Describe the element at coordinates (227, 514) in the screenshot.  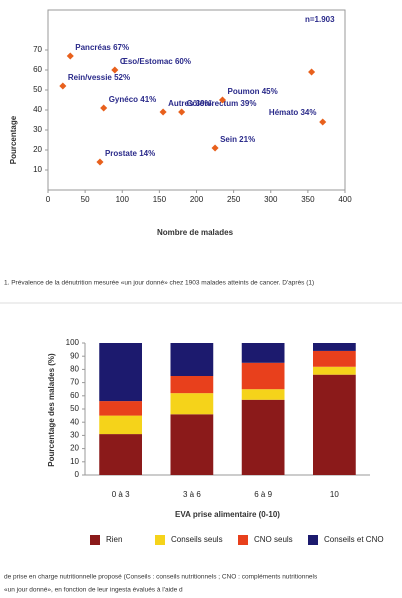
I see `x-axis-label: EVA prise alimentaire (0-10)` at that location.